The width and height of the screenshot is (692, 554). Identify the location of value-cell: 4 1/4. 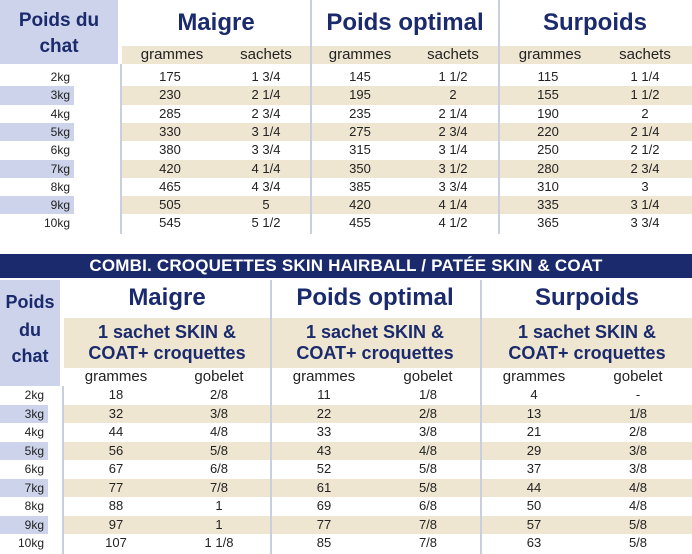
(453, 205).